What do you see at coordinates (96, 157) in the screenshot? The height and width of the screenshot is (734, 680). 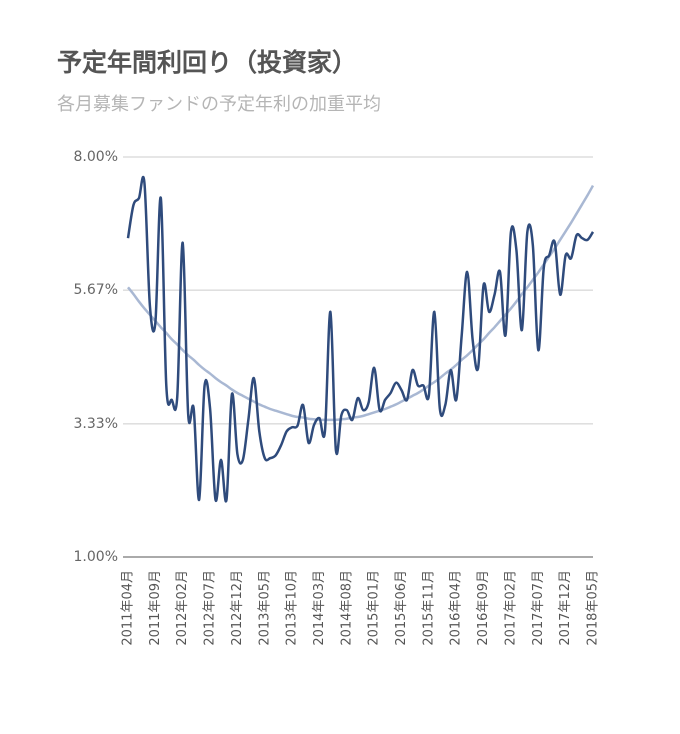 I see `y-tick-label: 8.00%` at bounding box center [96, 157].